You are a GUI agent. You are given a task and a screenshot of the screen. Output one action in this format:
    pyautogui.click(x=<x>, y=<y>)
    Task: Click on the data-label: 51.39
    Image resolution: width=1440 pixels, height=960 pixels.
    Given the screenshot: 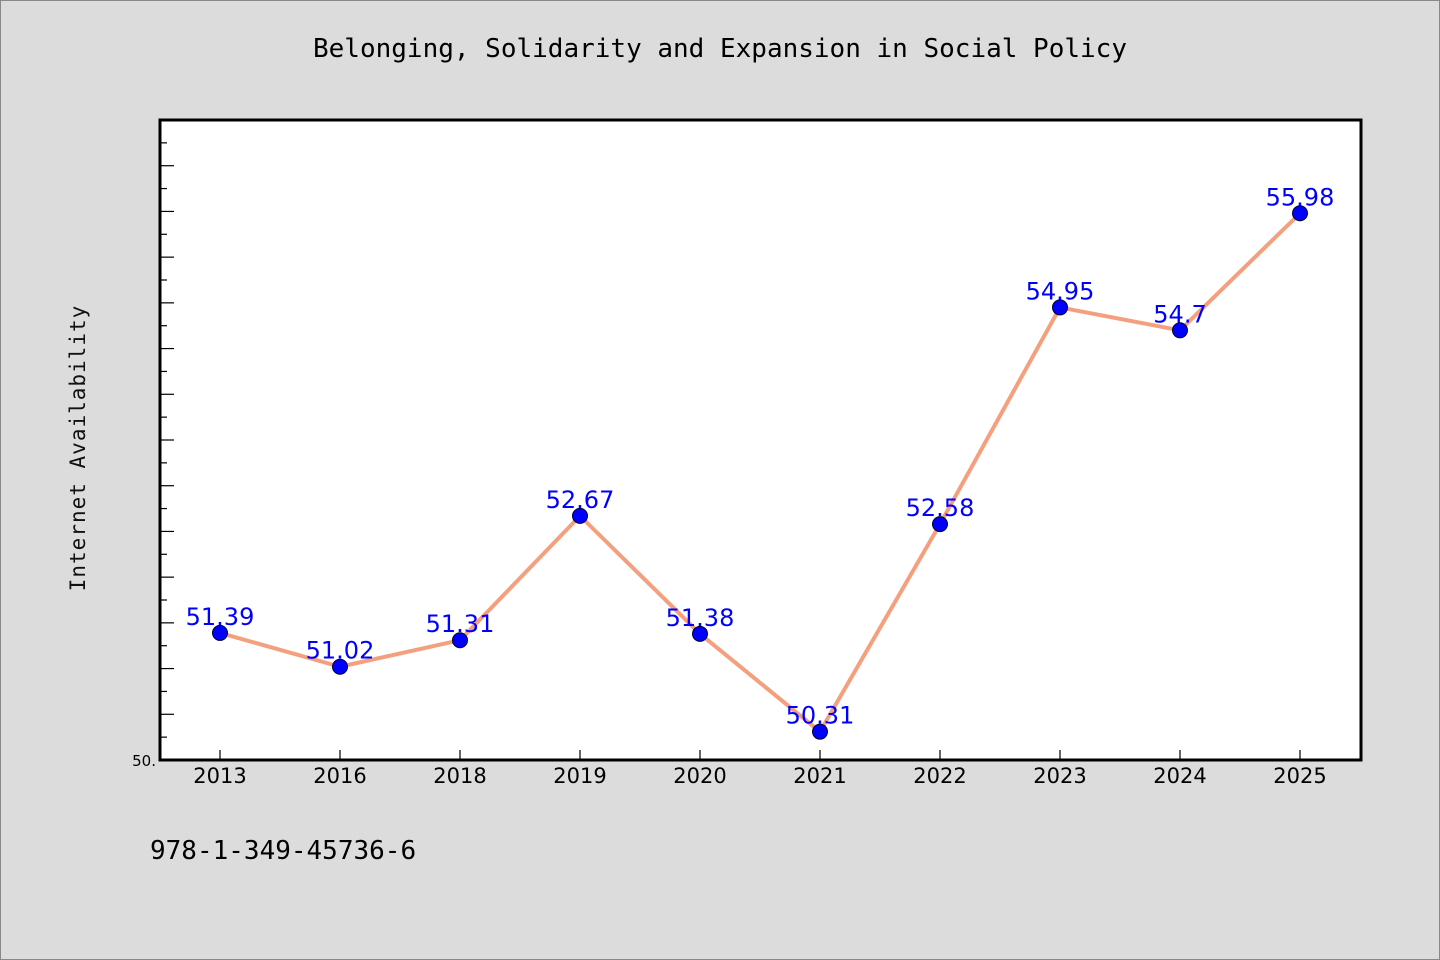 What is the action you would take?
    pyautogui.click(x=220, y=617)
    